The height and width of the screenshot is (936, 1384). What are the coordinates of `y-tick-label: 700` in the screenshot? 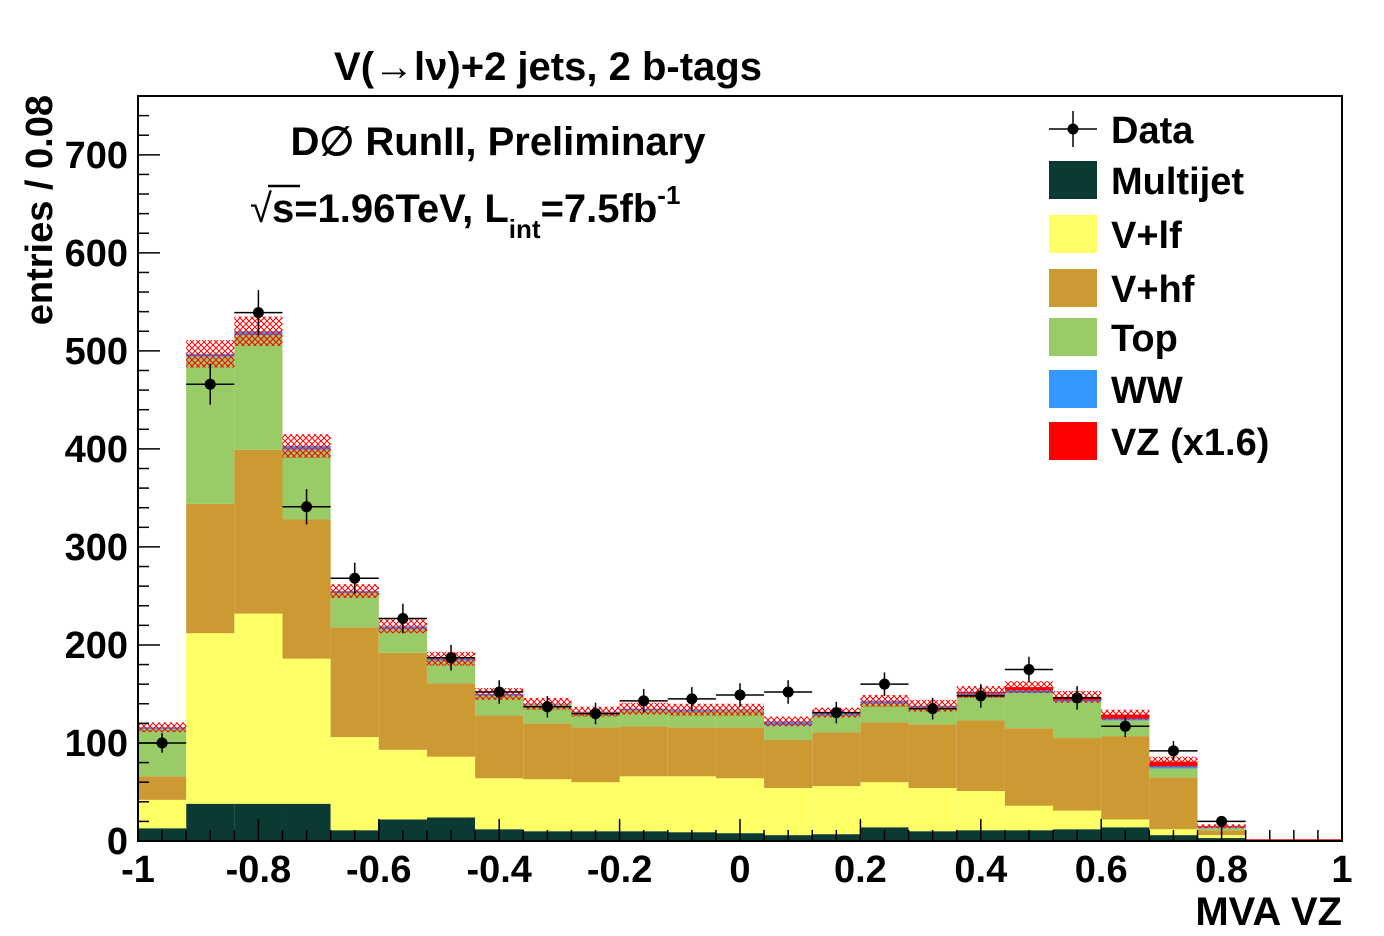 It's located at (96, 156).